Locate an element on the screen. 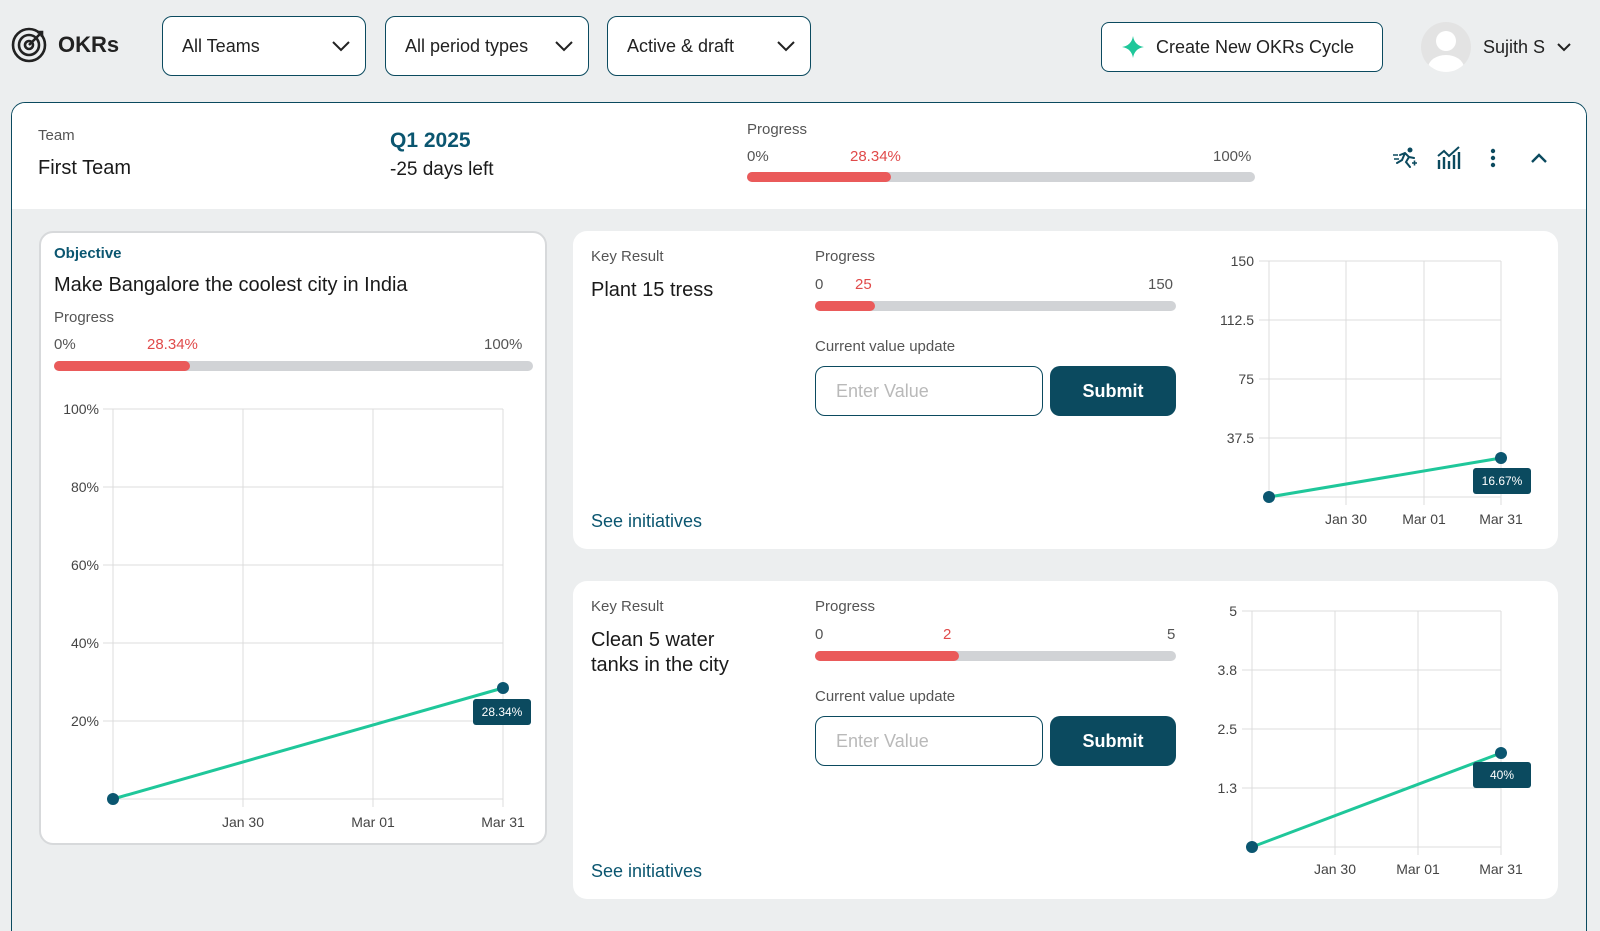 Image resolution: width=1600 pixels, height=931 pixels. cycle-period: Q1 2025 is located at coordinates (430, 140).